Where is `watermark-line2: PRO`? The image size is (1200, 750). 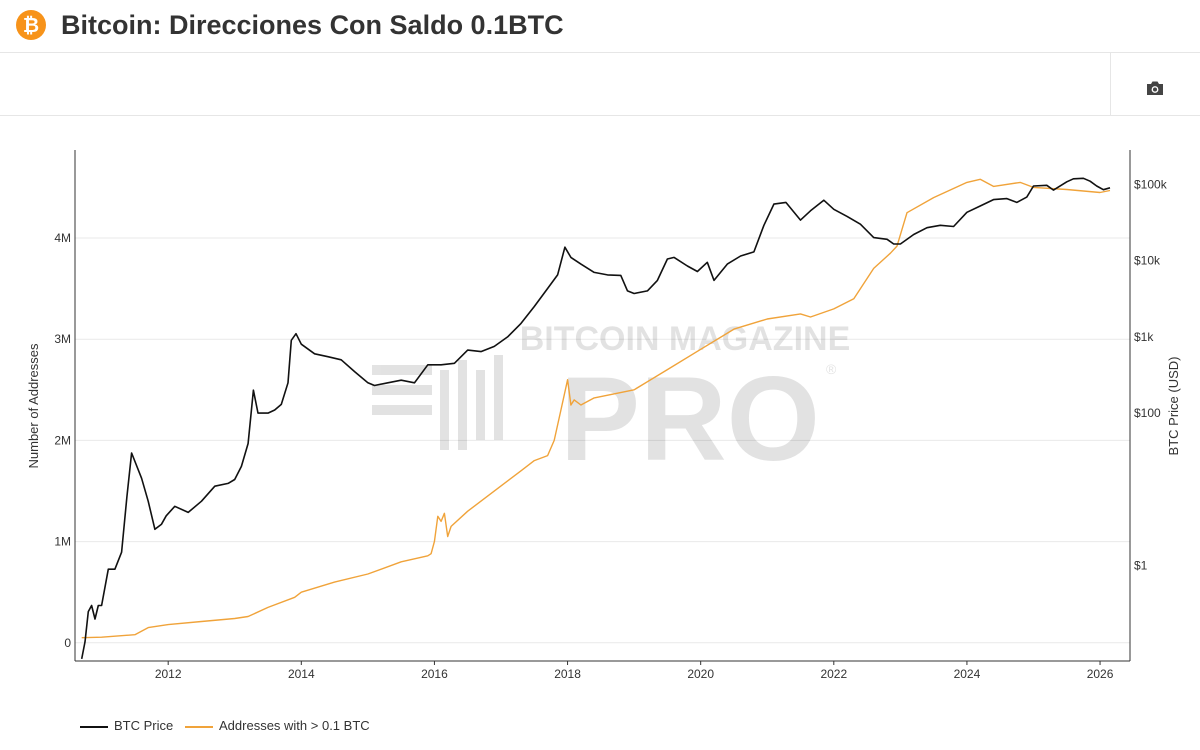
watermark-line2: PRO is located at coordinates (690, 419).